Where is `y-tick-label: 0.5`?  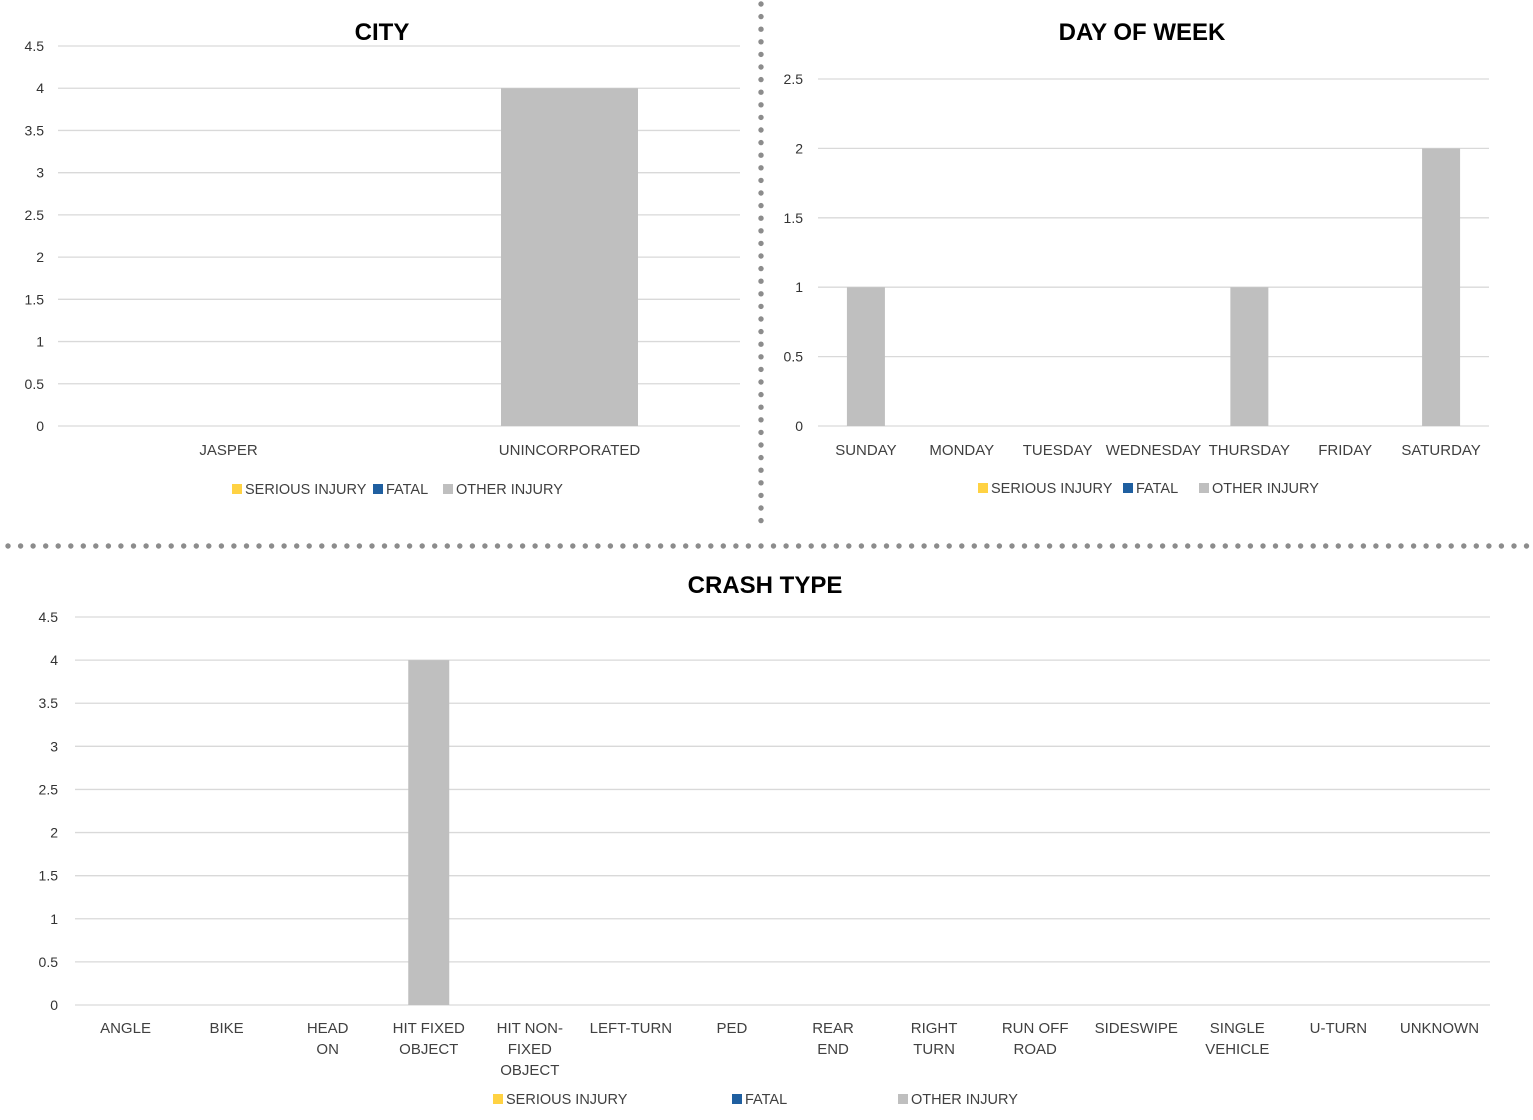 y-tick-label: 0.5 is located at coordinates (35, 384).